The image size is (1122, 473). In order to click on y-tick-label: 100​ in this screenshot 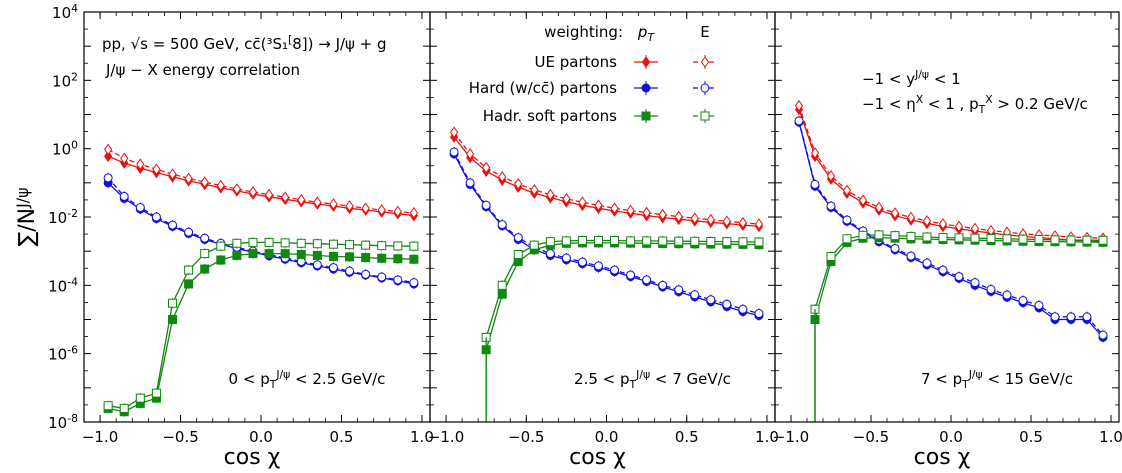, I will do `click(65, 149)`.